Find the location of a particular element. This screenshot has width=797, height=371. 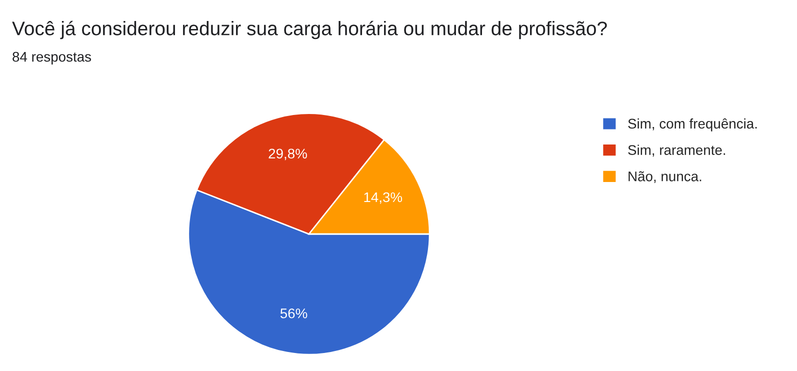

chart-title: Você já considerou reduzir sua carga horária ou mudar de profissão? is located at coordinates (309, 30).